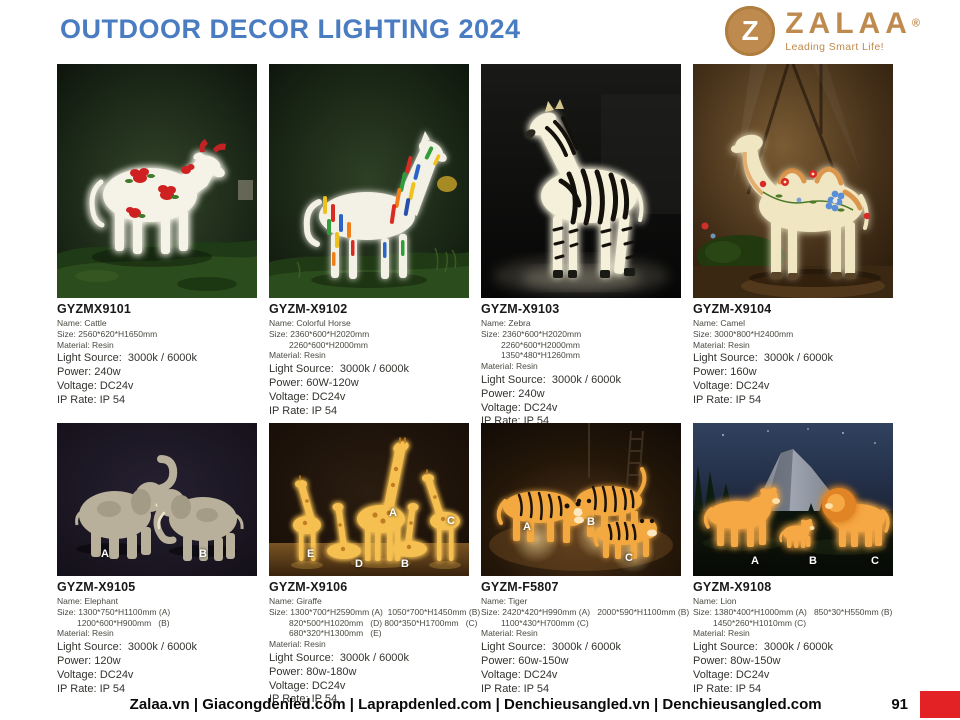  Describe the element at coordinates (311, 554) in the screenshot. I see `photo-label: E` at that location.